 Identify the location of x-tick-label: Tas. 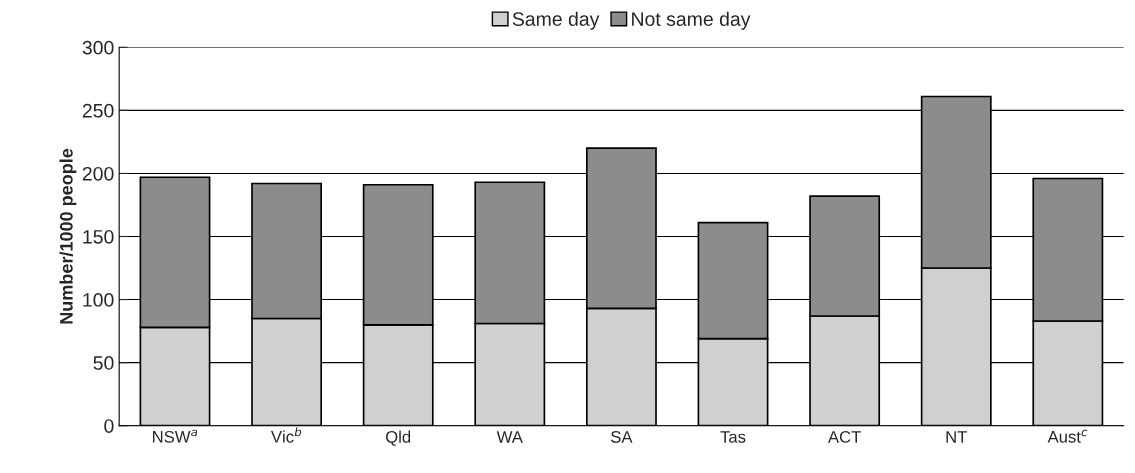
(733, 437).